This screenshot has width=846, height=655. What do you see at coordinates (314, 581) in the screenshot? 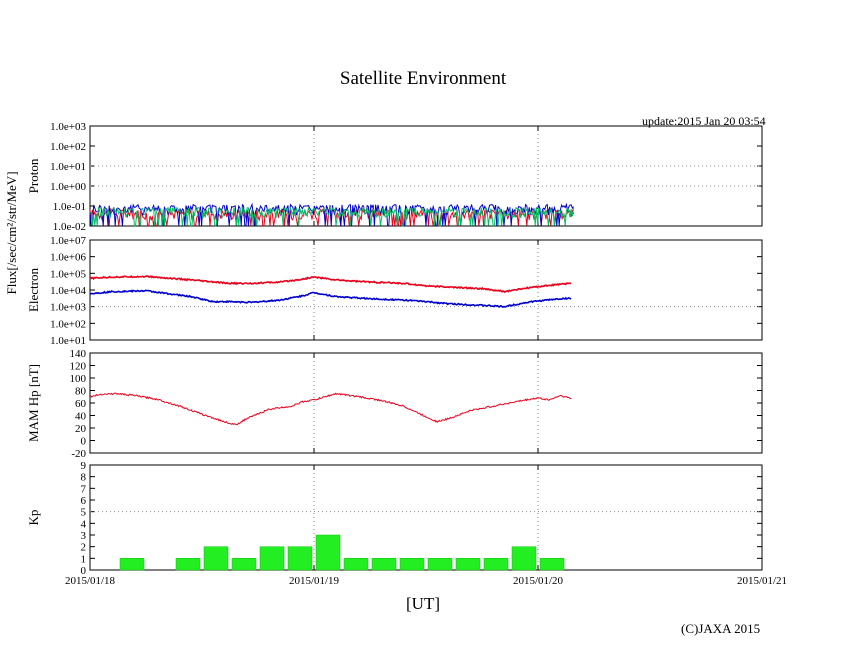
I see `x-tick-label: 2015/01/19` at bounding box center [314, 581].